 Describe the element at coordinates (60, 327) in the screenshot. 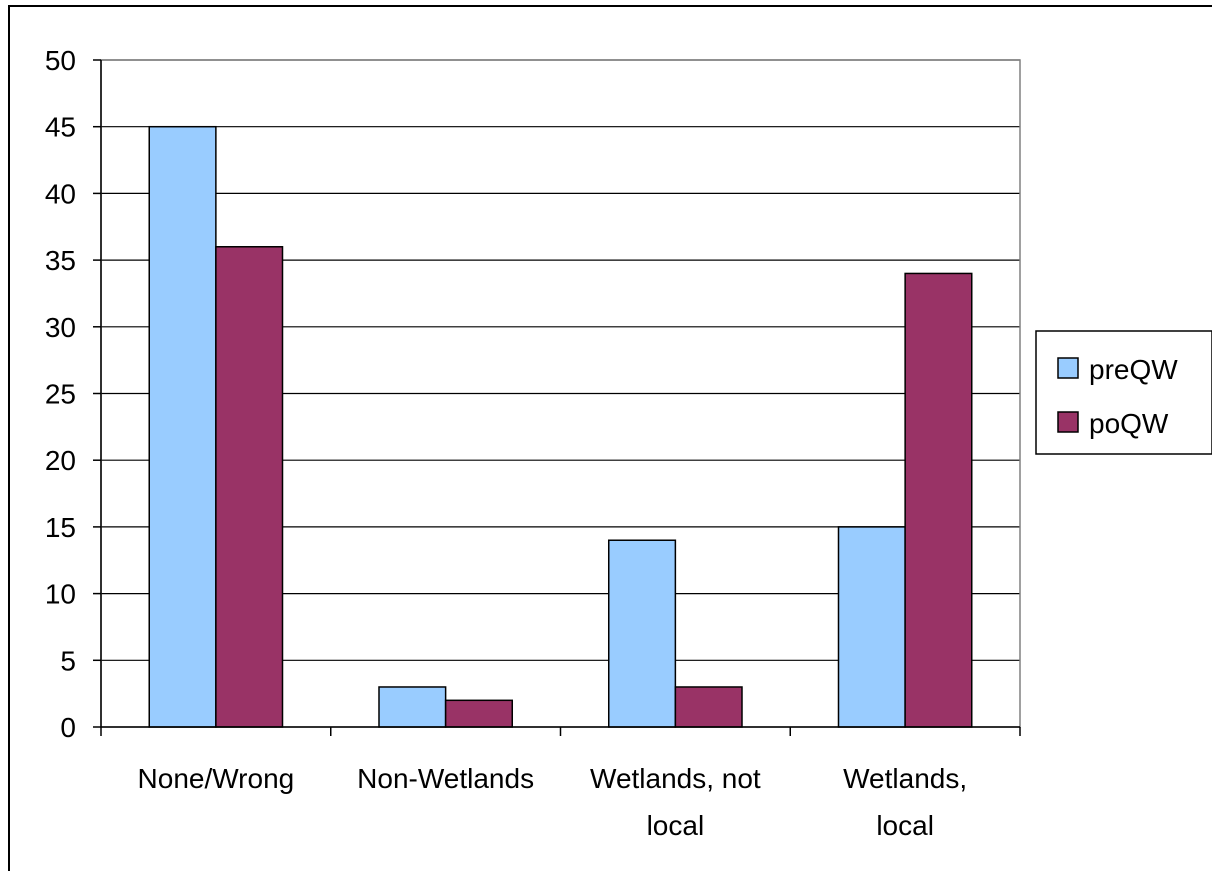

I see `y-tick-label: 30` at that location.